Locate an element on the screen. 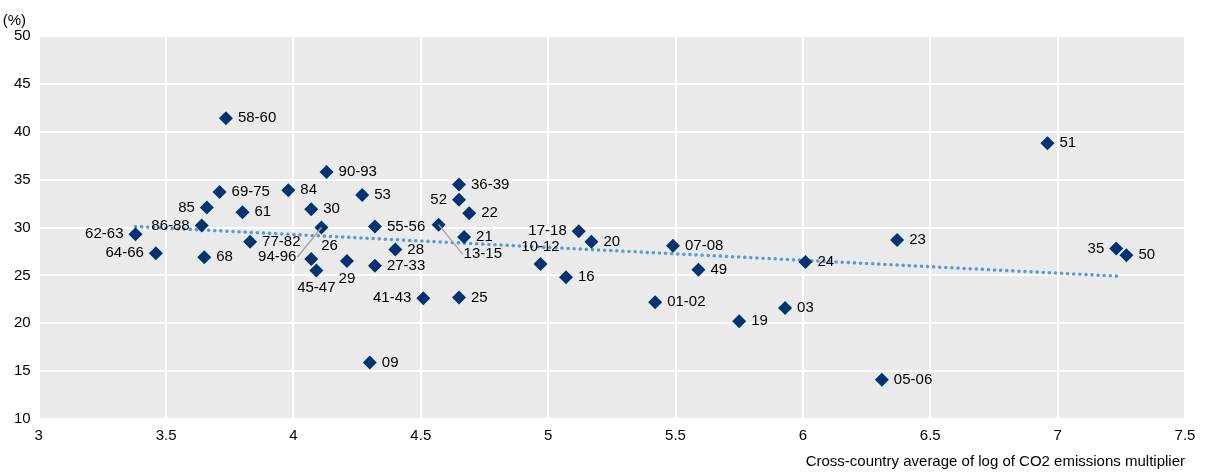 Image resolution: width=1211 pixels, height=475 pixels. annotation: 68 is located at coordinates (224, 256).